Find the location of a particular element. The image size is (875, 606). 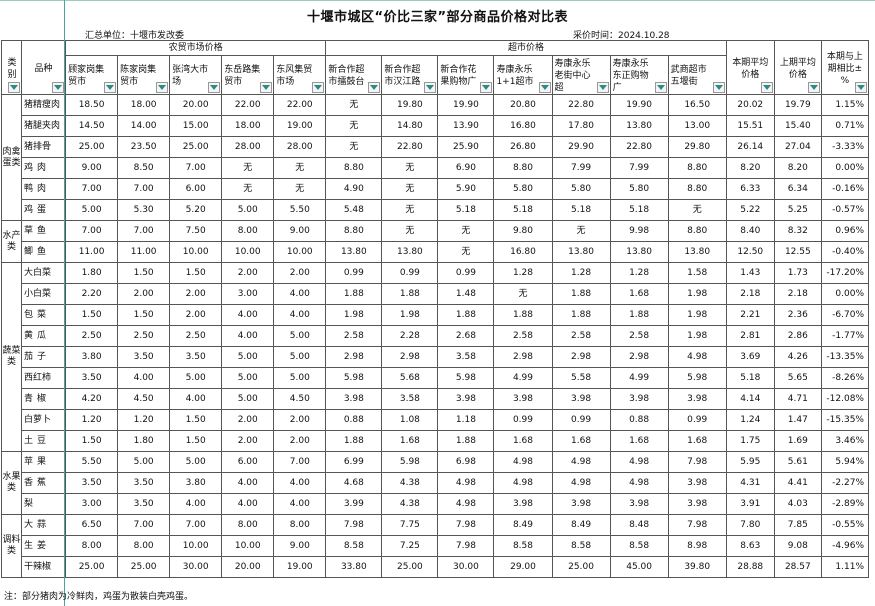

price-cell: 1.98 is located at coordinates (410, 315).